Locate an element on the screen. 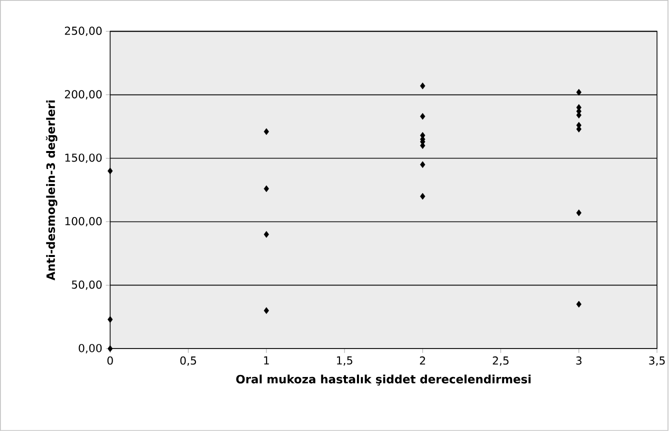 The image size is (669, 431). x-tick-label: 2,5 is located at coordinates (500, 361).